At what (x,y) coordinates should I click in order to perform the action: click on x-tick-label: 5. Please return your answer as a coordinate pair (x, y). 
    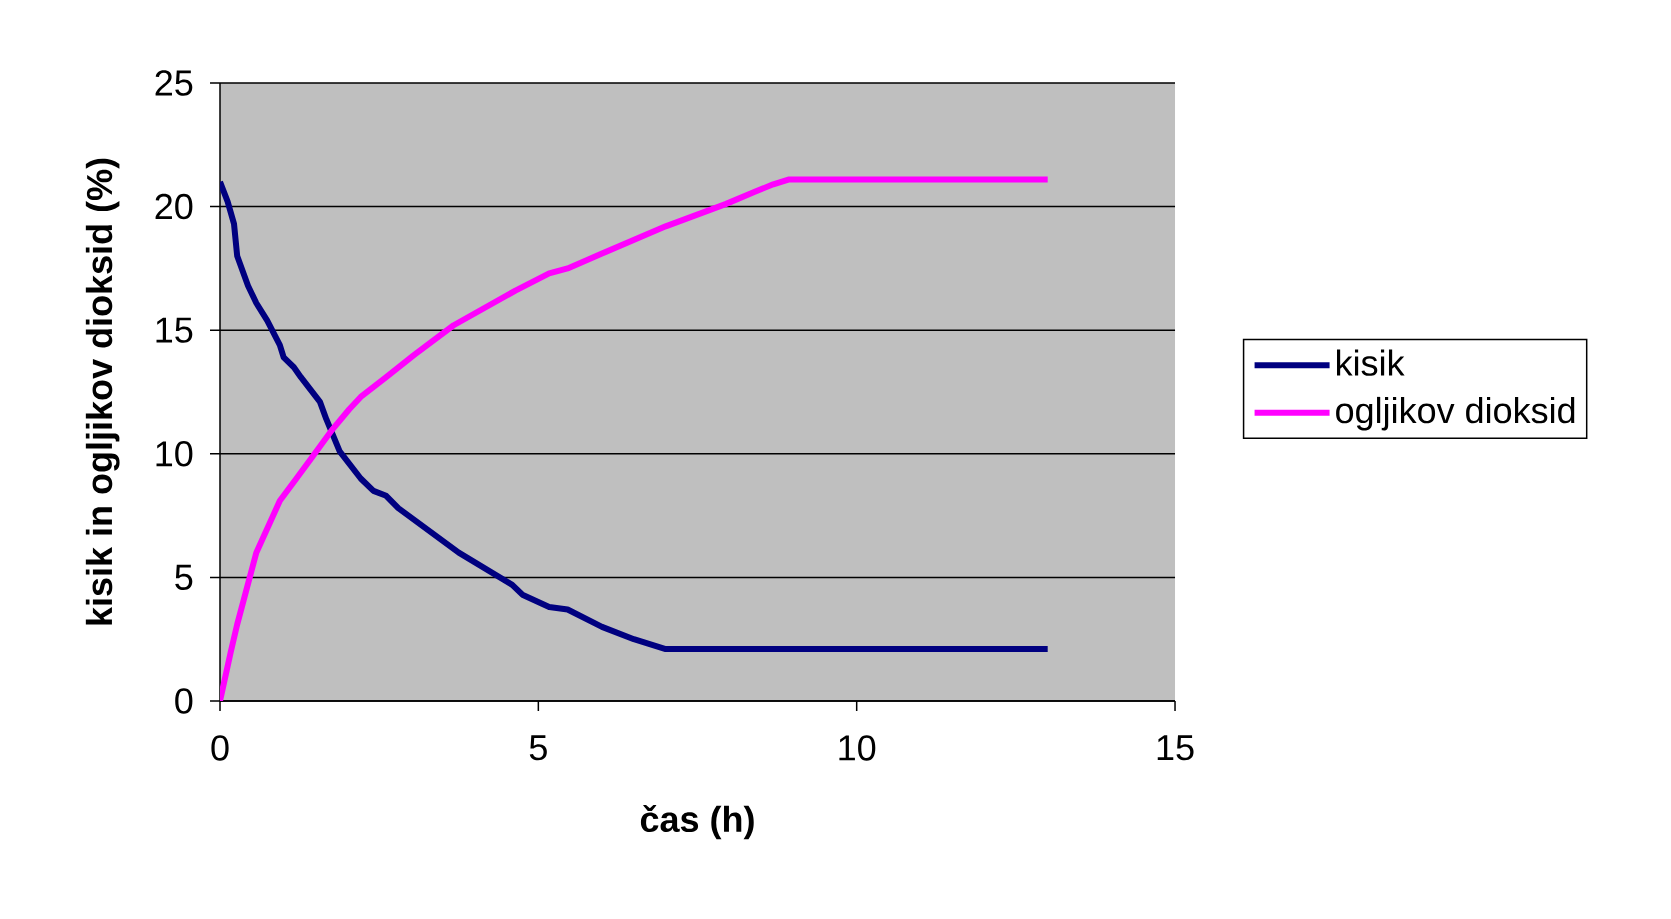
    Looking at the image, I should click on (538, 748).